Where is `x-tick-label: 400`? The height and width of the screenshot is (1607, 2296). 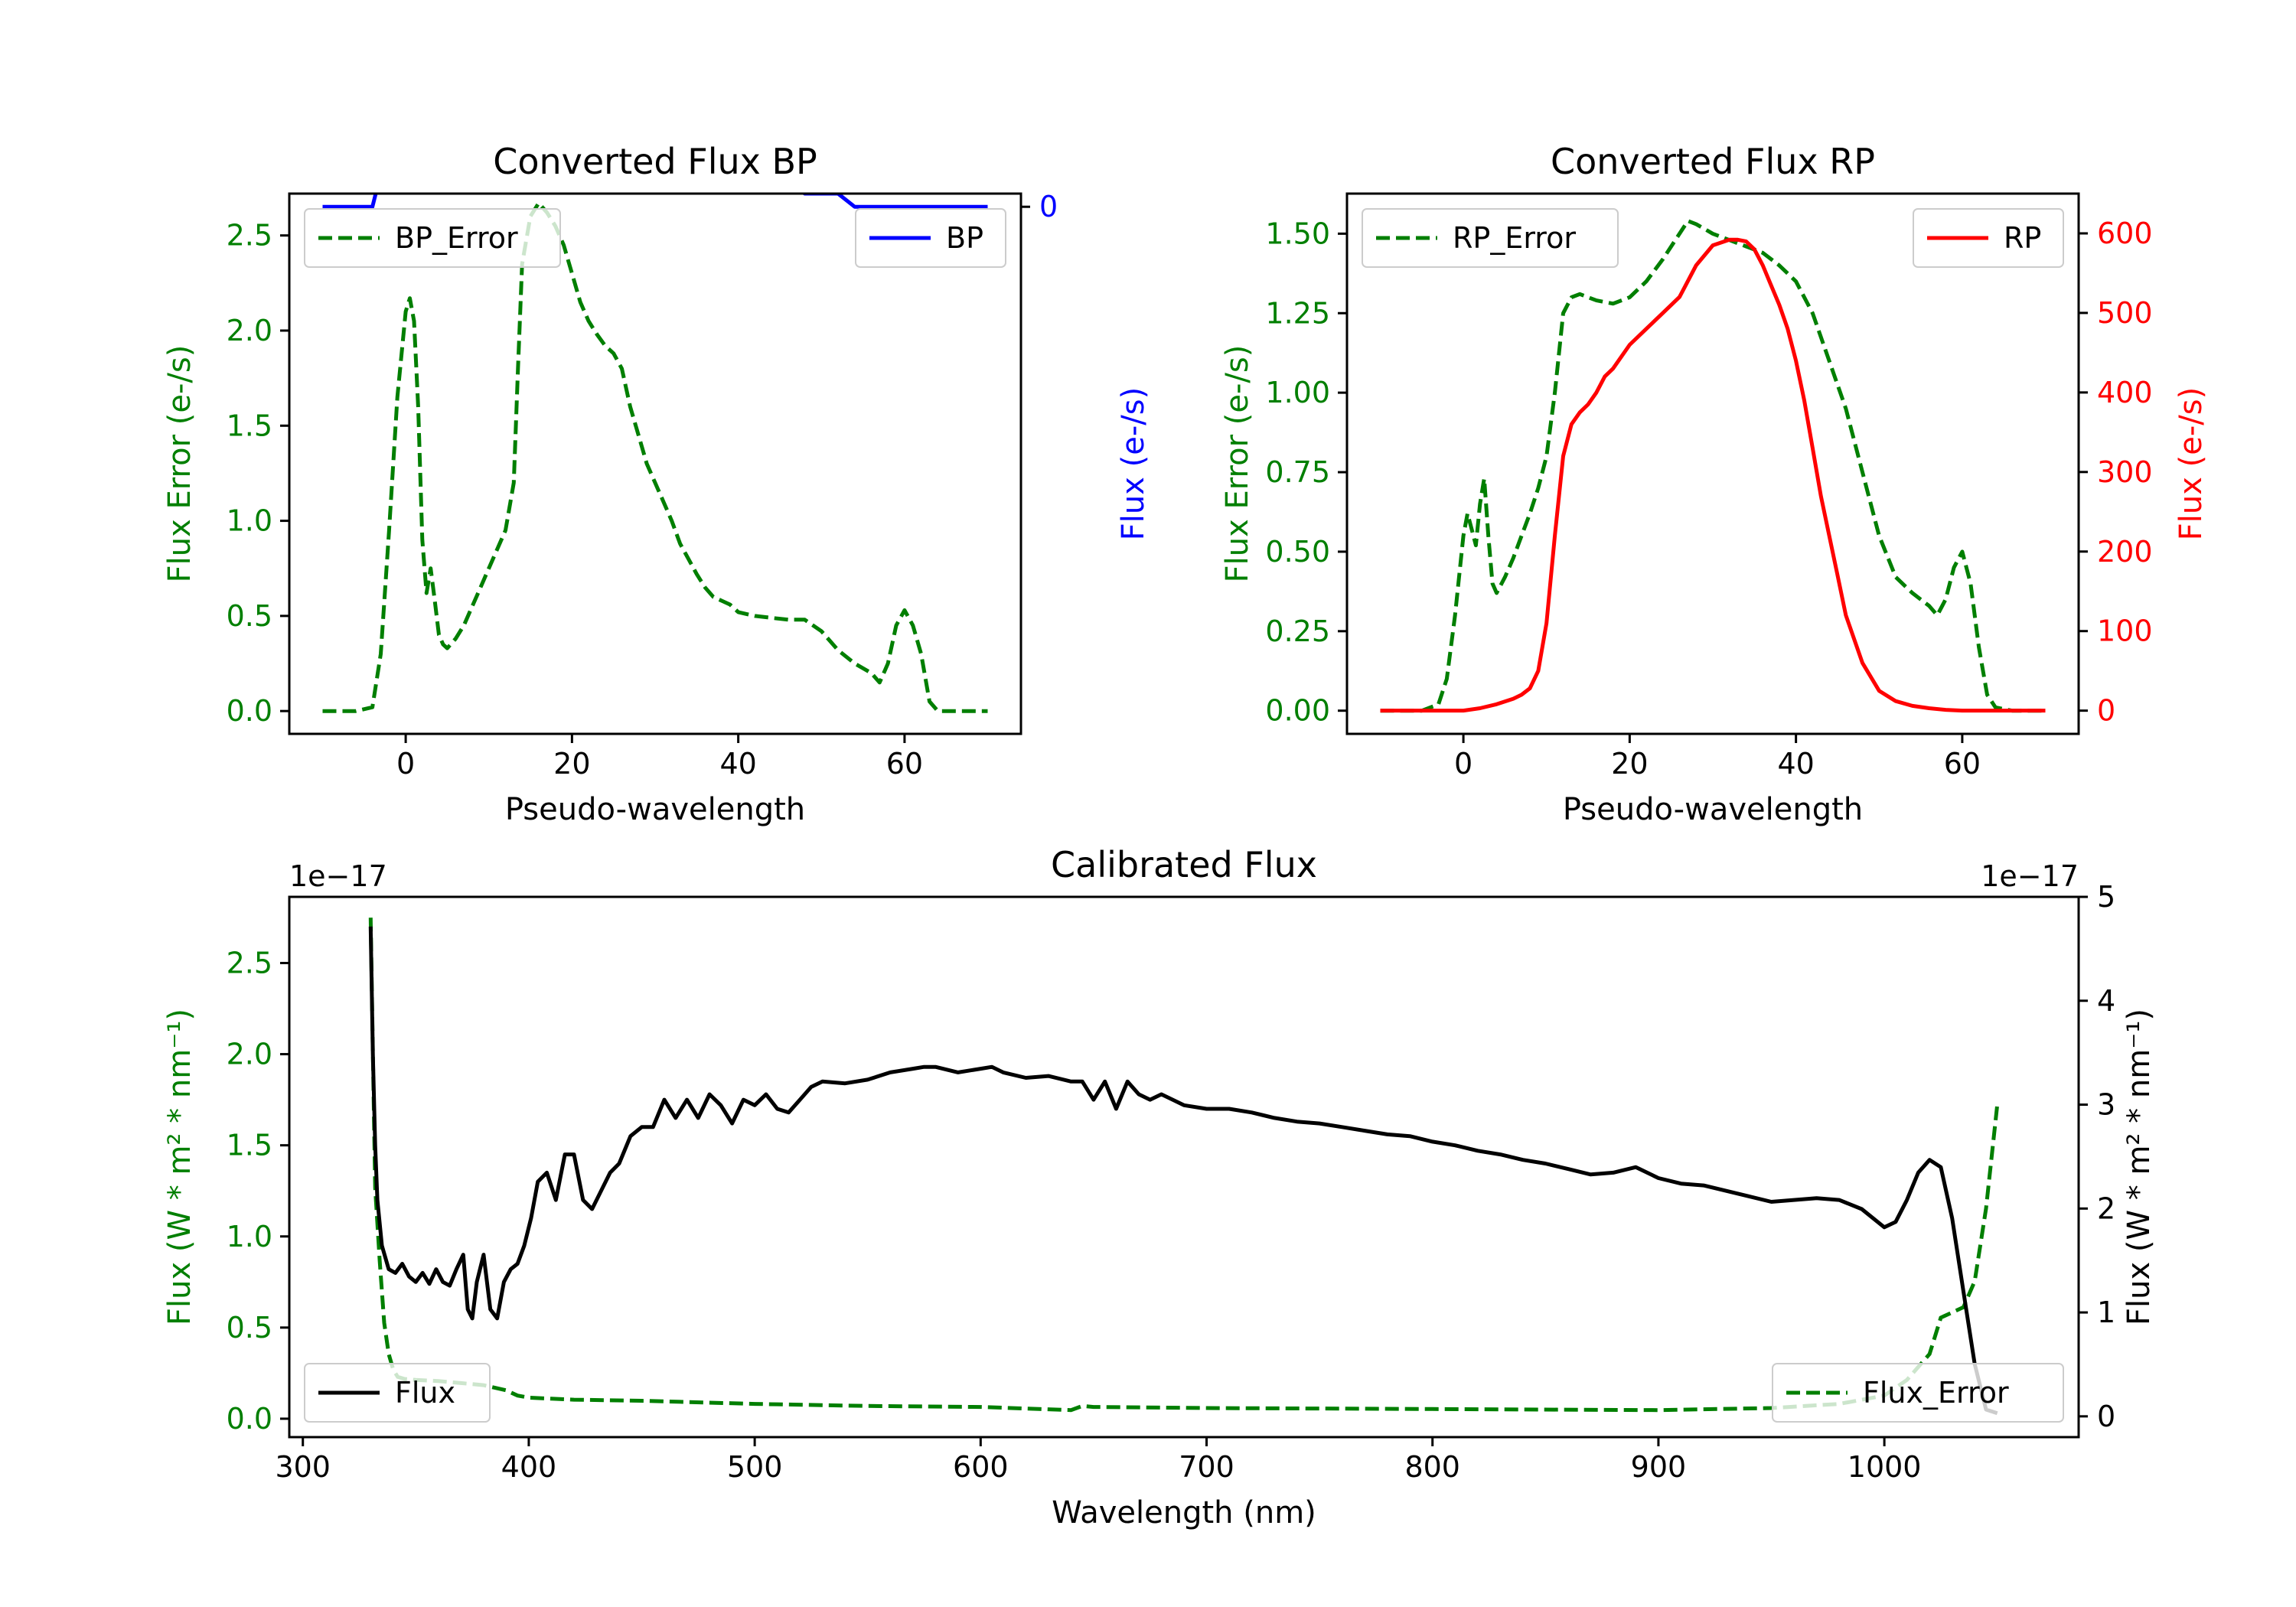
x-tick-label: 400 is located at coordinates (529, 1467).